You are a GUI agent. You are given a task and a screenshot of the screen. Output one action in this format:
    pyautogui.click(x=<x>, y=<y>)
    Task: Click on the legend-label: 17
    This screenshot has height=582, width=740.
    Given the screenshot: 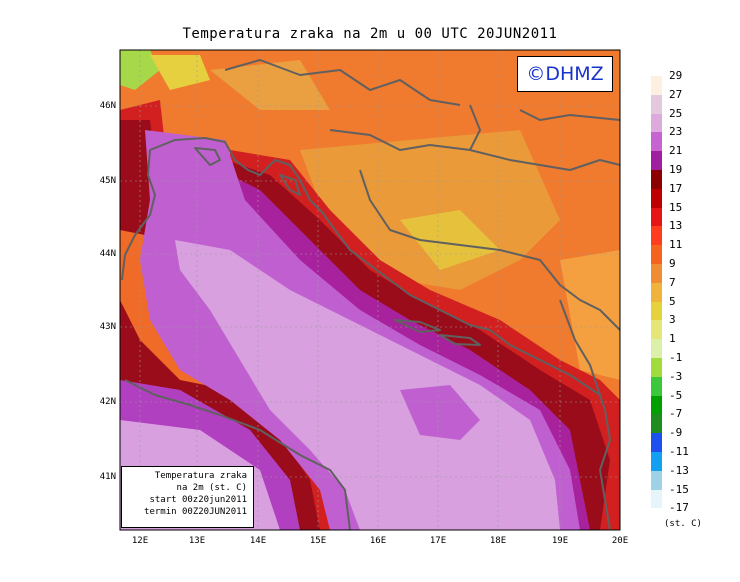 What is the action you would take?
    pyautogui.click(x=676, y=188)
    